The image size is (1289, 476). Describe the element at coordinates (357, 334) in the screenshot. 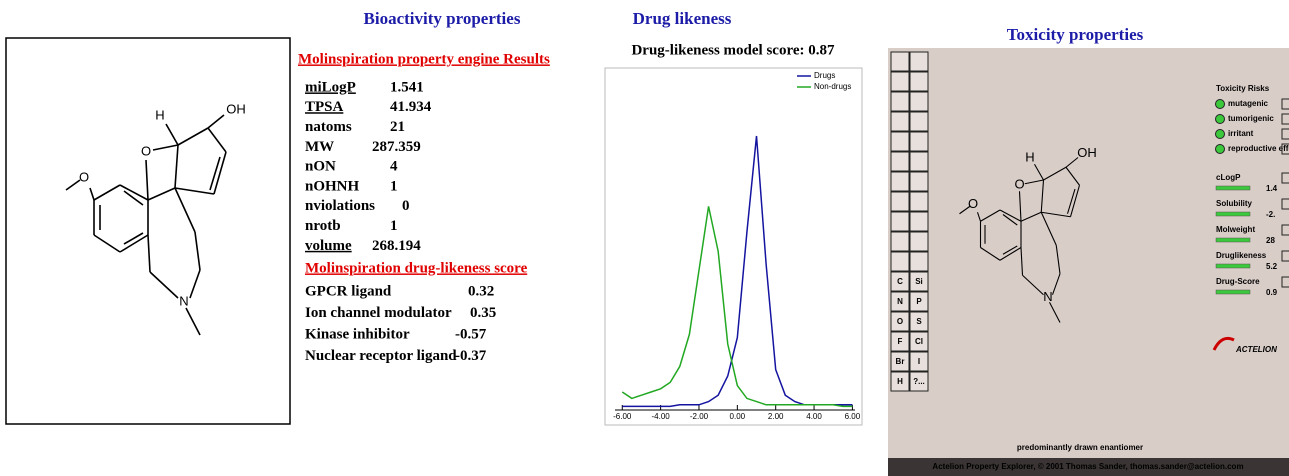

I see `score-name: Kinase inhibitor` at that location.